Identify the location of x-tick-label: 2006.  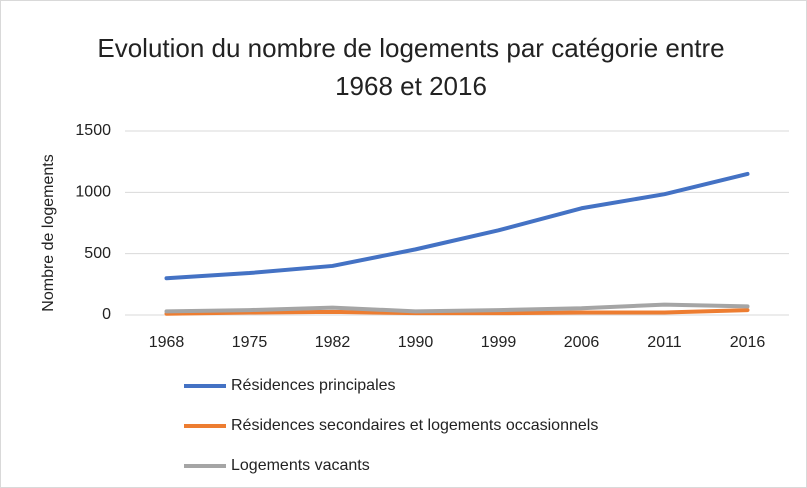
(582, 342).